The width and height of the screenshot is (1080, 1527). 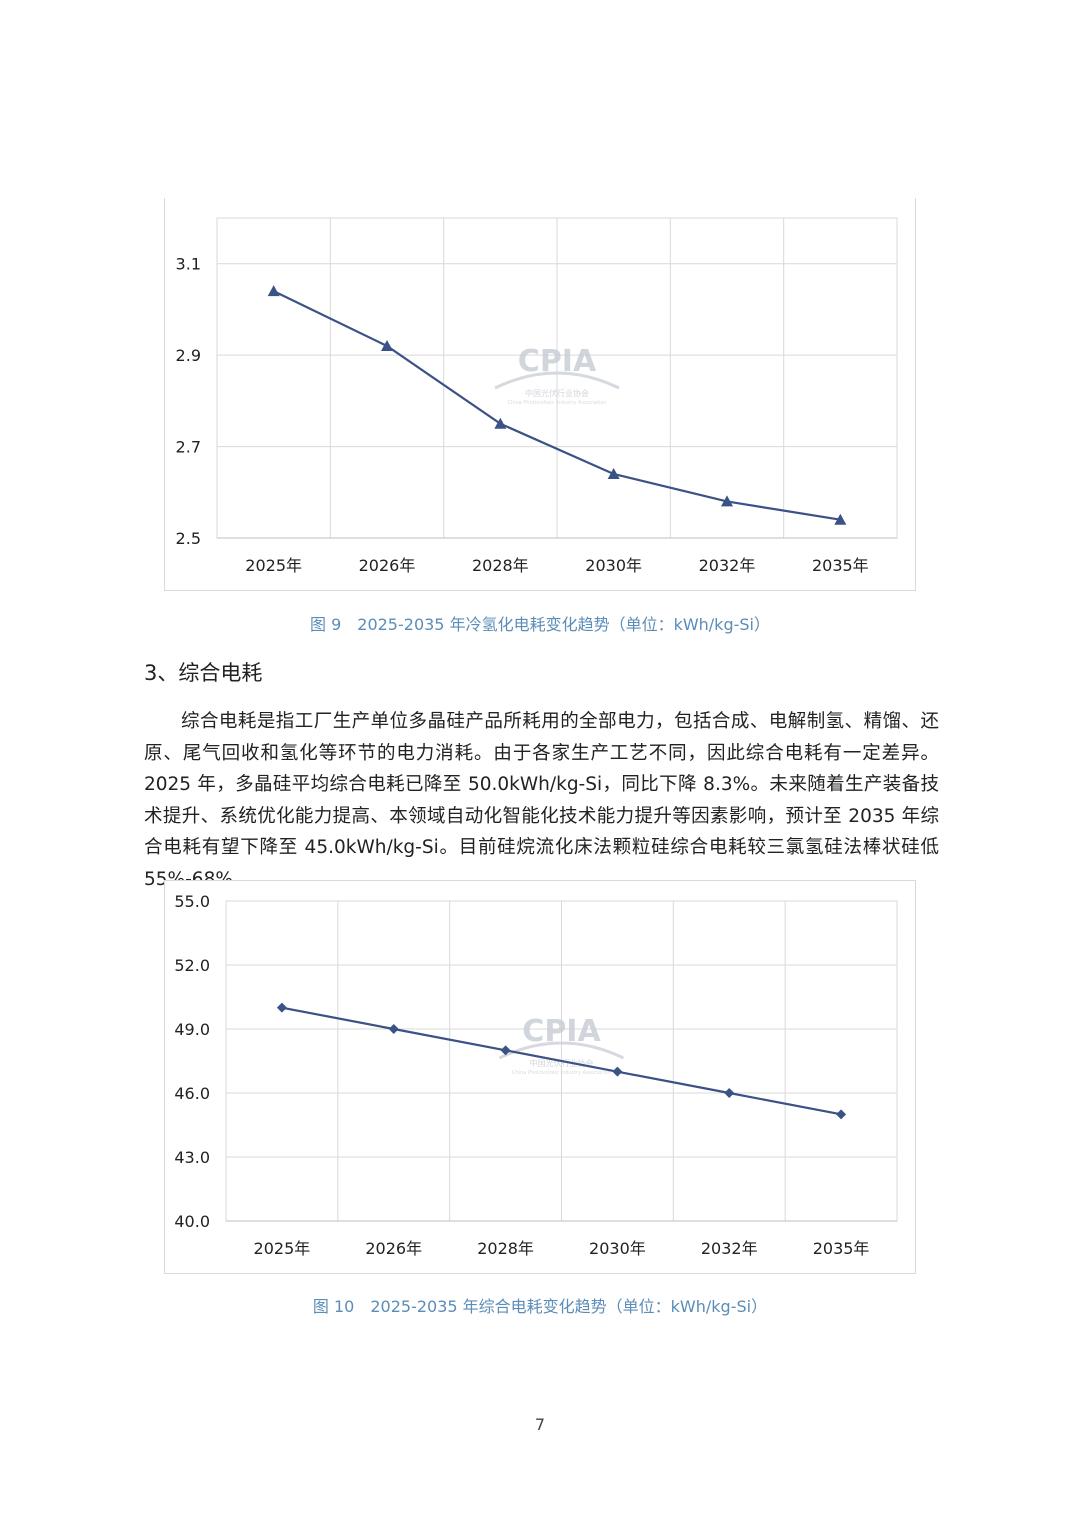 I want to click on section-heading: 3、综合电耗, so click(x=203, y=673).